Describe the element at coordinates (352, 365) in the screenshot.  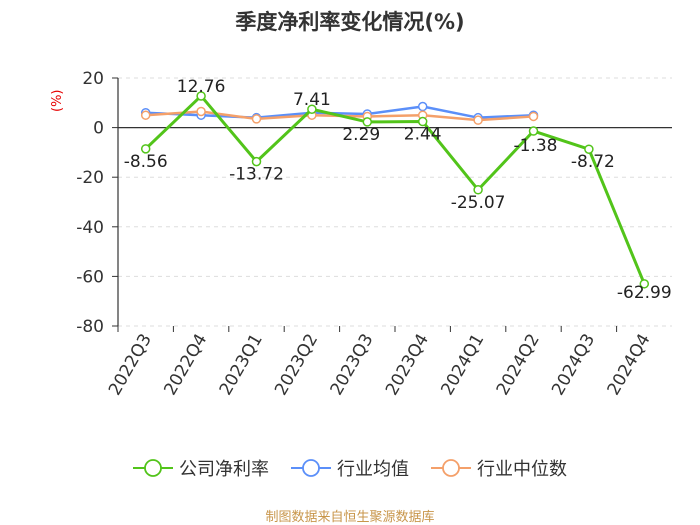
I see `x-tick-label: 2023Q3` at that location.